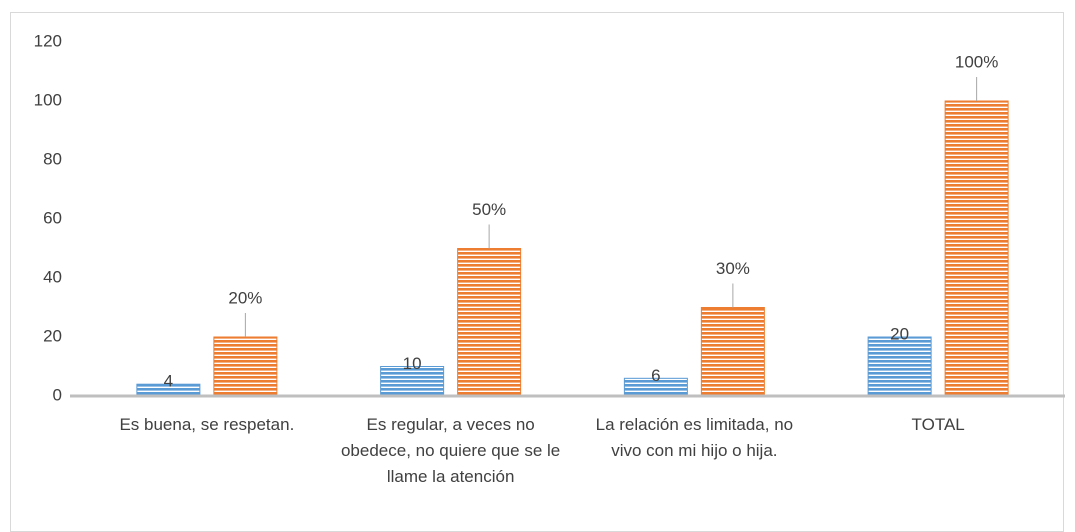 This screenshot has height=532, width=1075. I want to click on y-tick-label: 80, so click(52, 158).